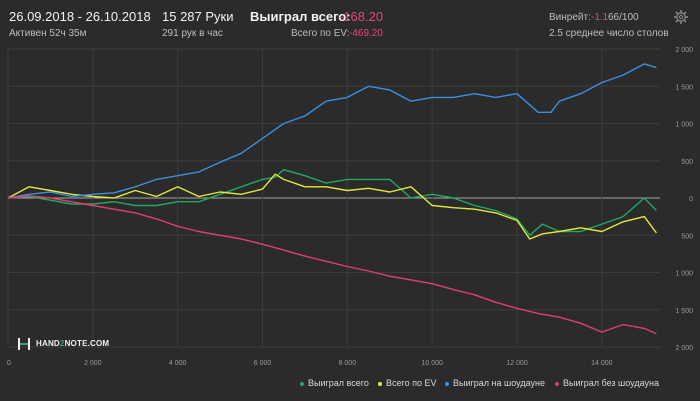 The image size is (700, 401). I want to click on legend-item-non-showdown: Выиграл без шоудауна, so click(607, 383).